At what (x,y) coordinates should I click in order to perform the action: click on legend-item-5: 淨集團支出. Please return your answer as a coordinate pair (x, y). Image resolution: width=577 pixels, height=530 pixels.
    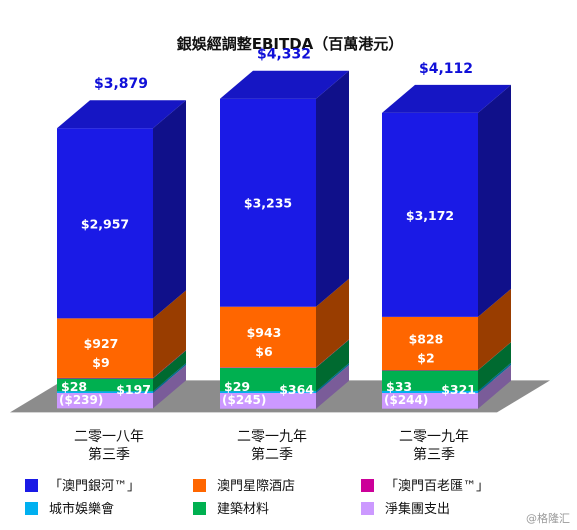
    Looking at the image, I should click on (405, 509).